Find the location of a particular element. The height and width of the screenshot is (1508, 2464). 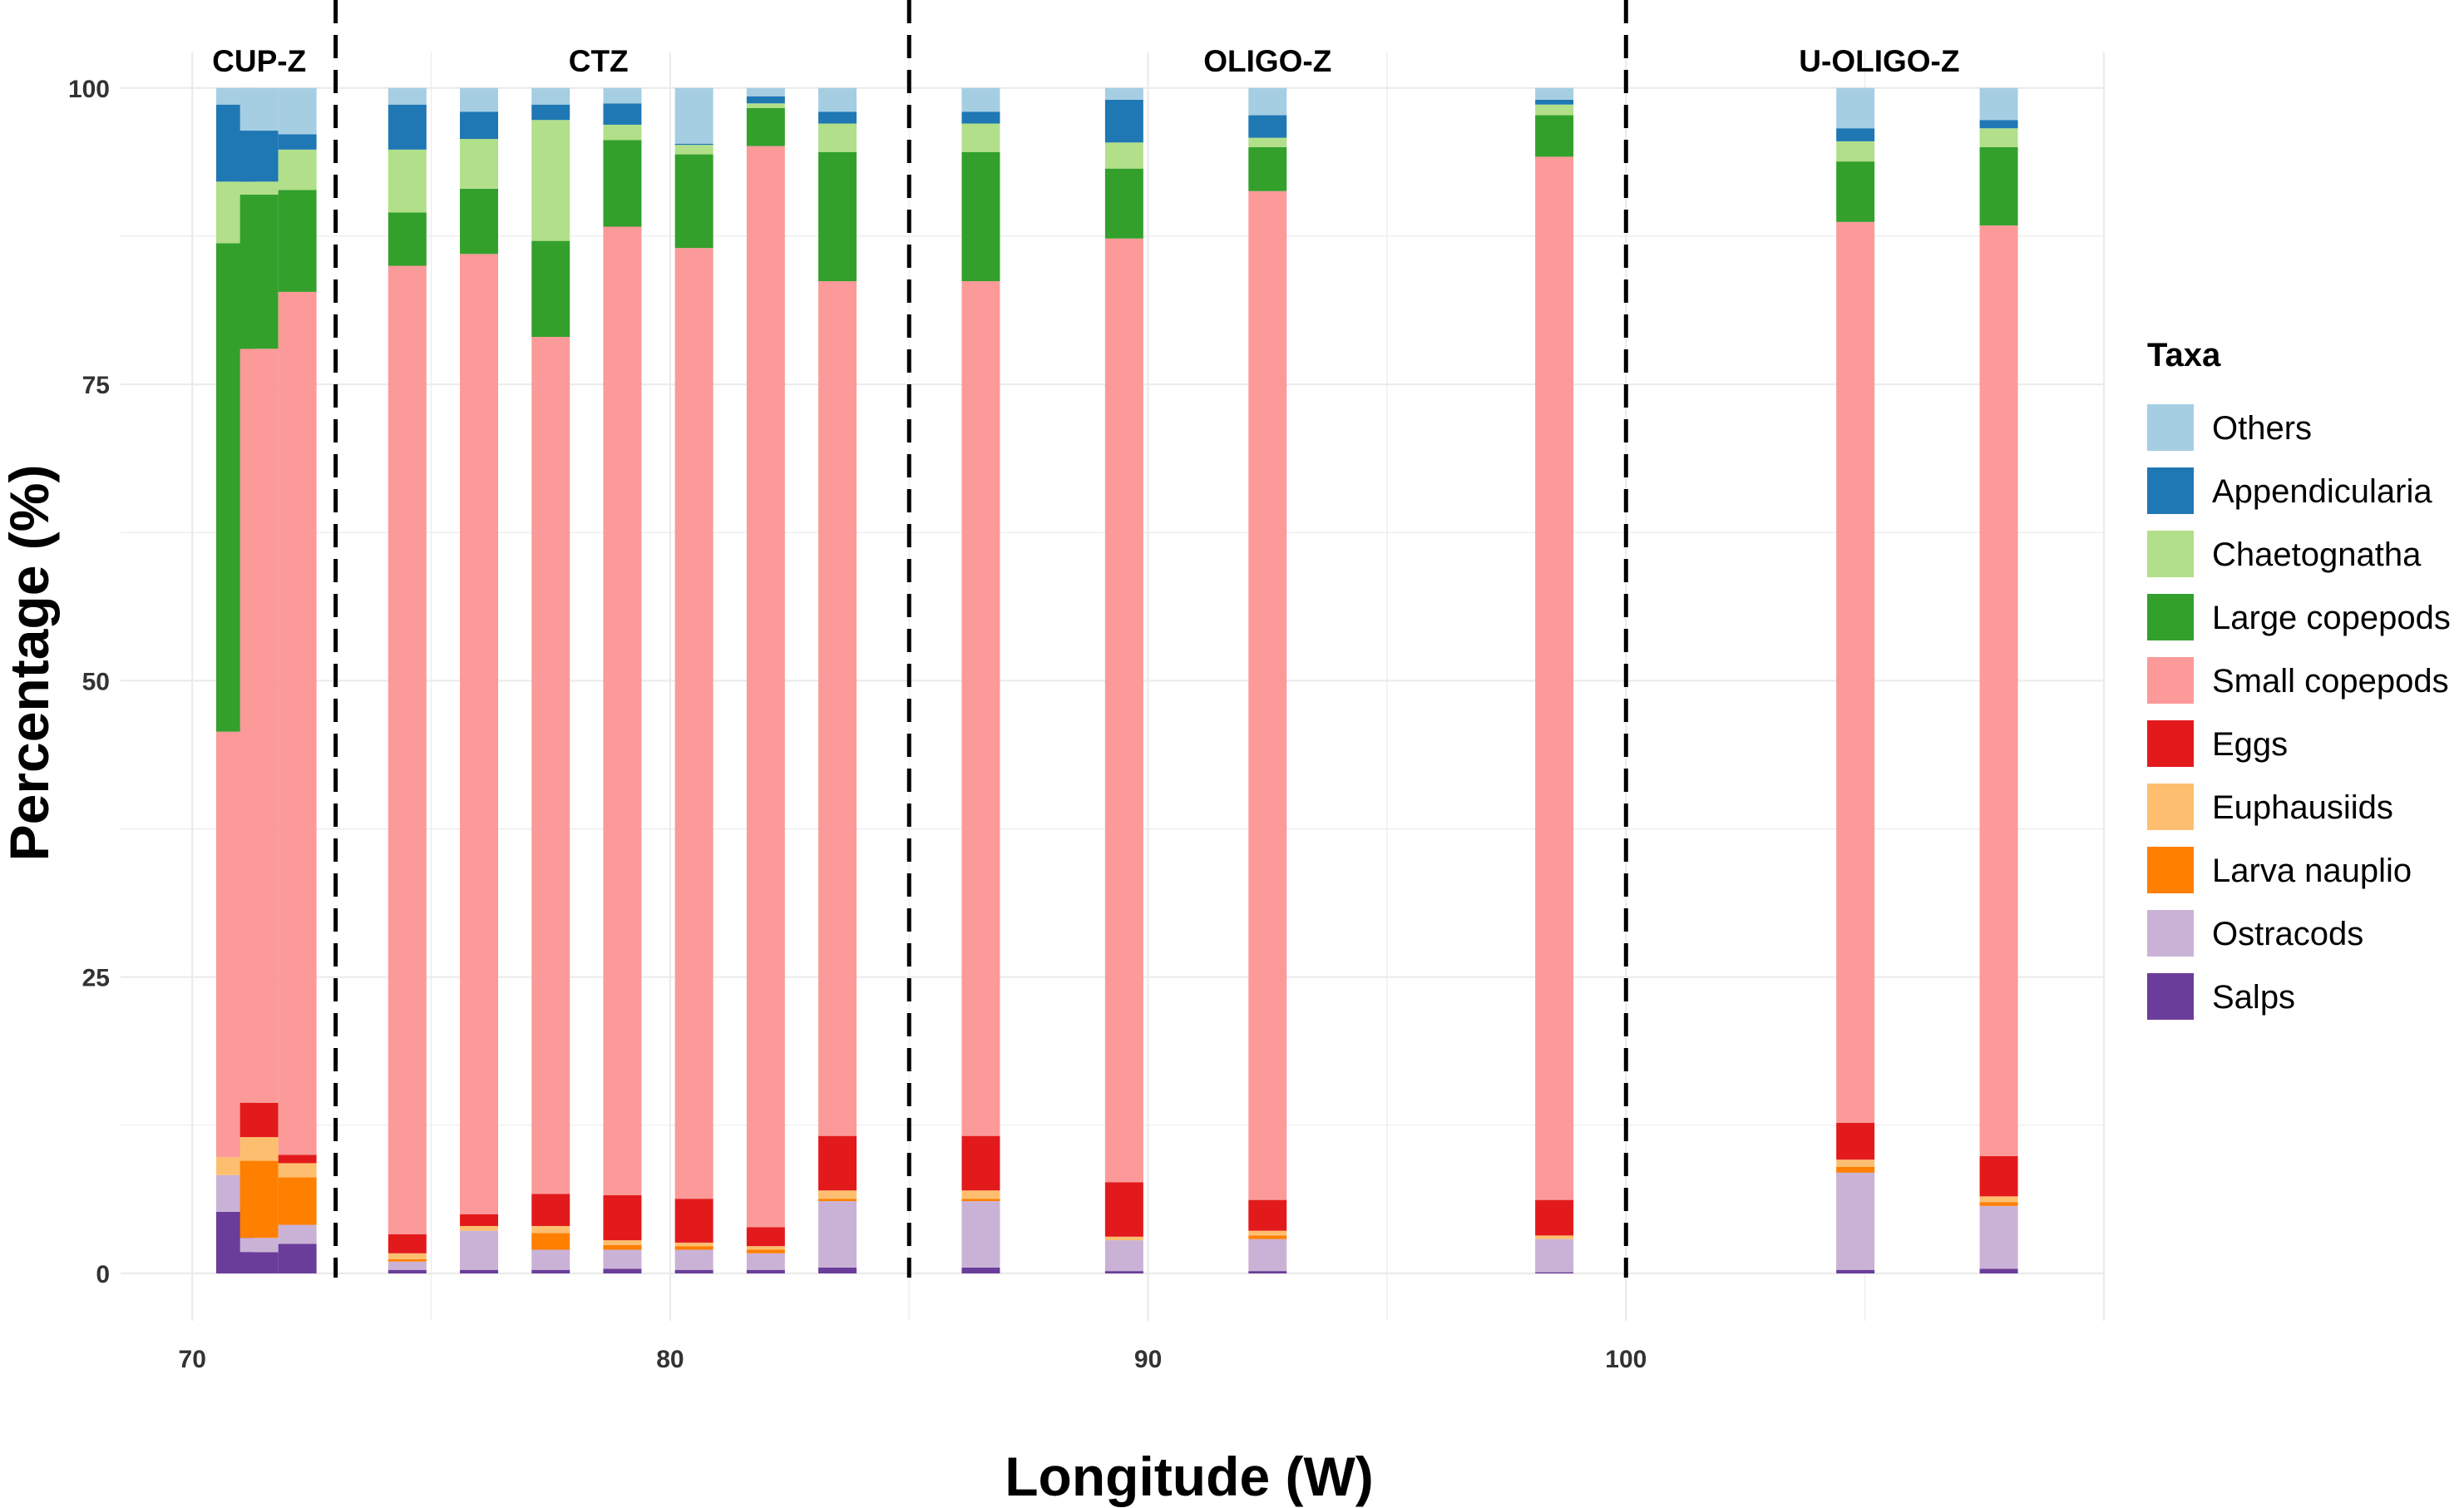

x-tick-label: 70 is located at coordinates (193, 1359).